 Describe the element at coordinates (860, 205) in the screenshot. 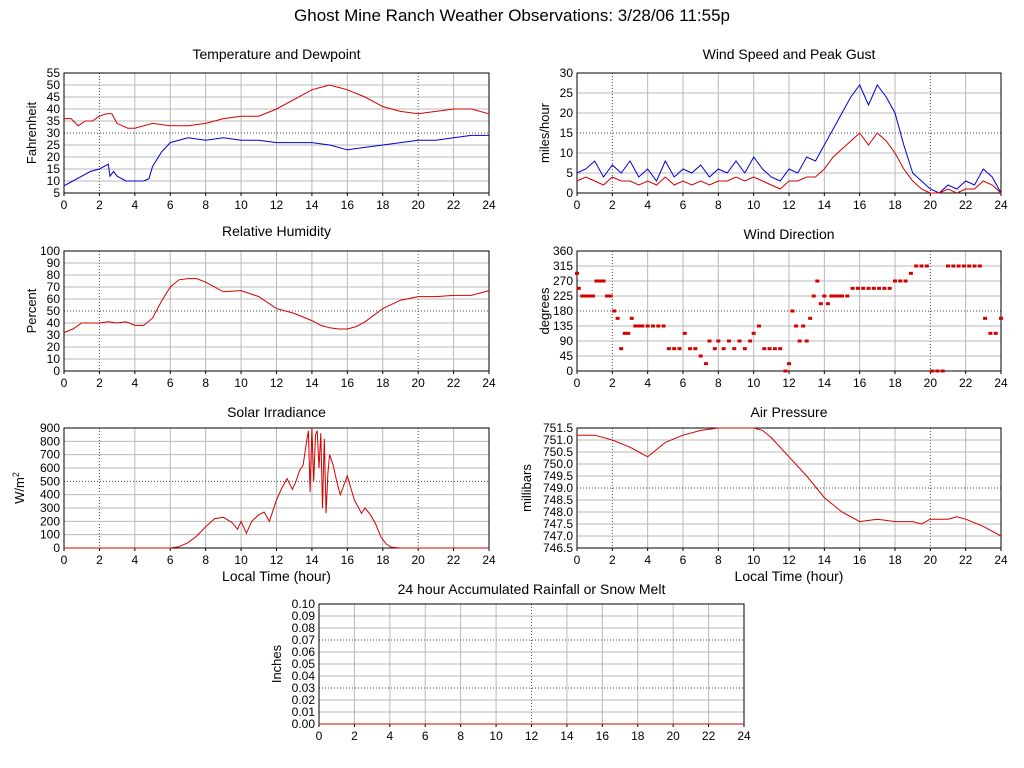

I see `x-tick-label: 16` at that location.